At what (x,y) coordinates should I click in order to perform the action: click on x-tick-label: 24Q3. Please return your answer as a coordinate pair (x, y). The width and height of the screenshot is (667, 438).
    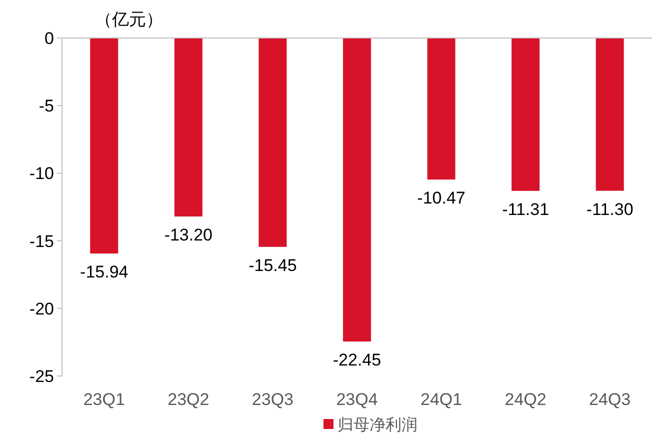
    Looking at the image, I should click on (610, 399).